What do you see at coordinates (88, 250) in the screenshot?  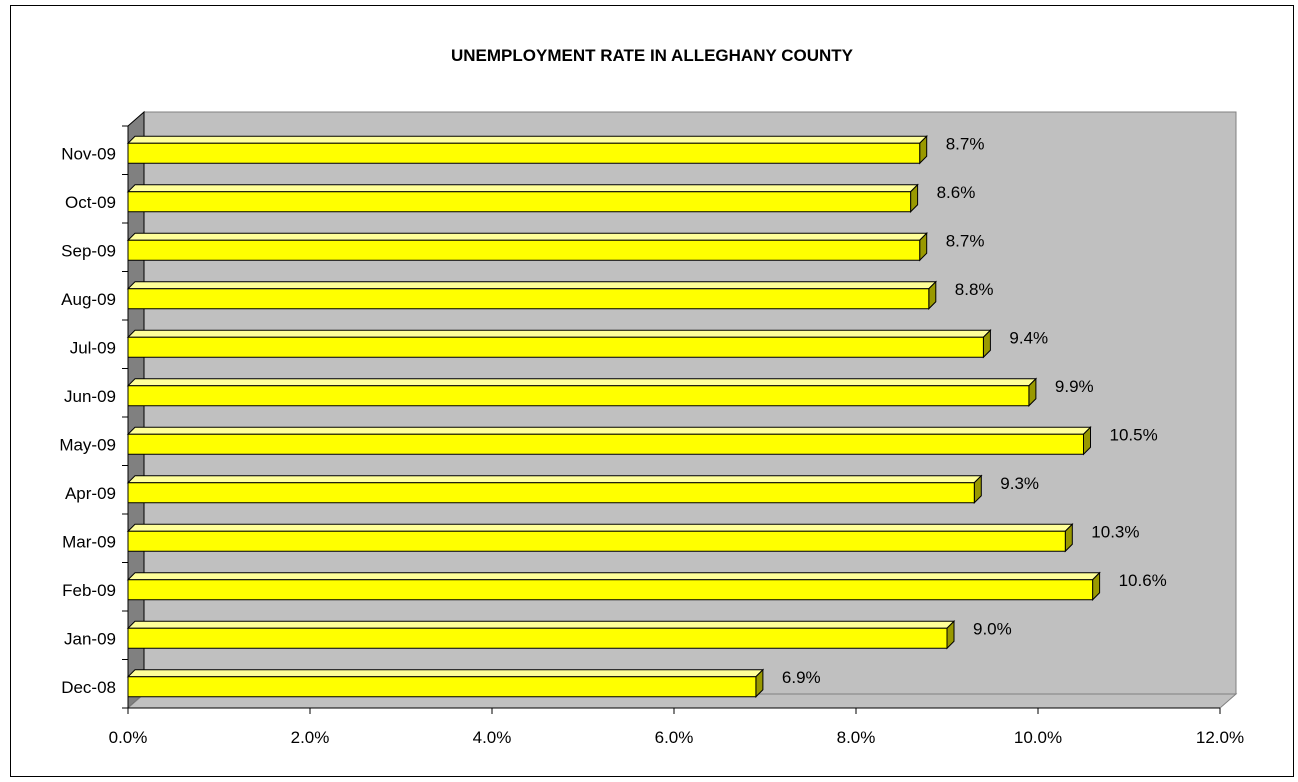 I see `category-label: Sep-09` at bounding box center [88, 250].